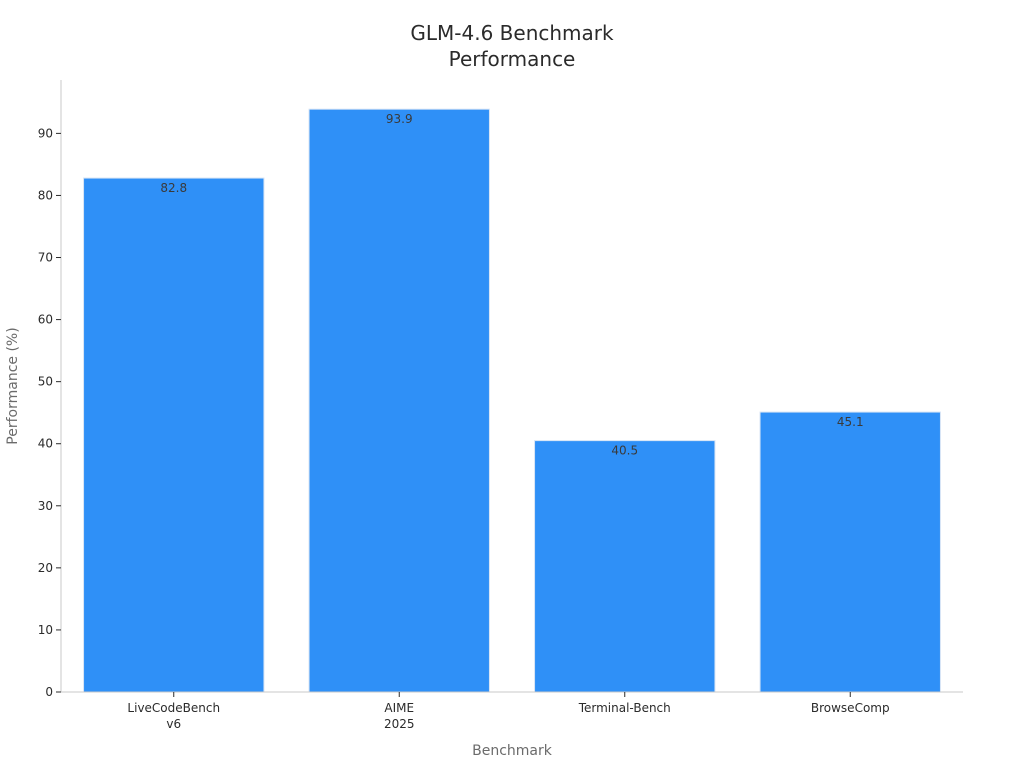 Image resolution: width=1024 pixels, height=768 pixels. Describe the element at coordinates (850, 708) in the screenshot. I see `x-tick-label-3-0: BrowseComp` at that location.